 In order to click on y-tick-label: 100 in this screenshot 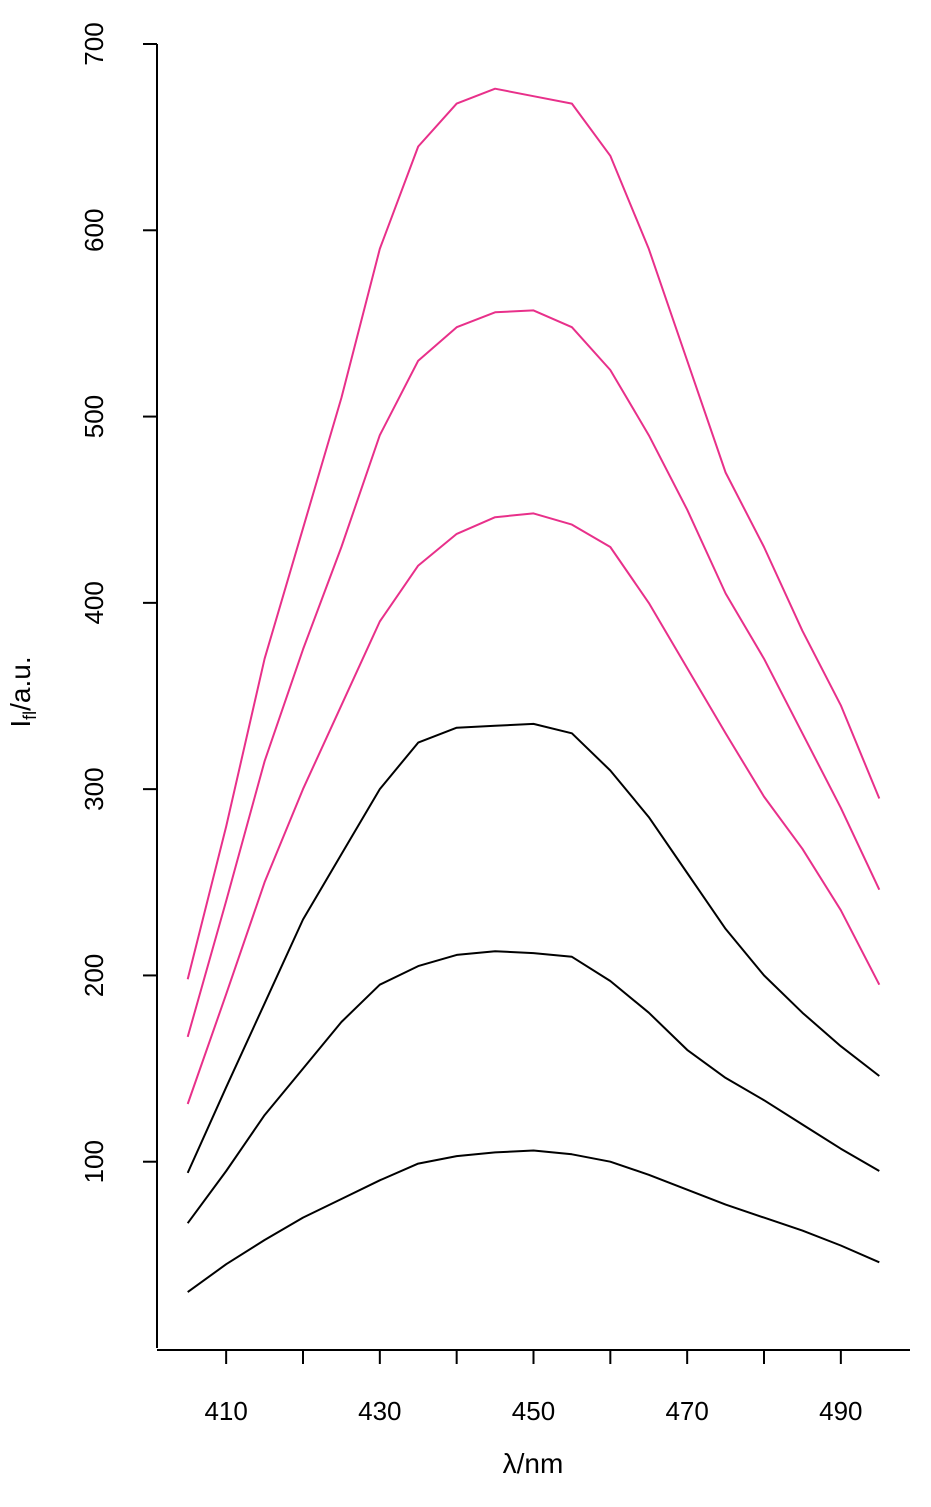, I will do `click(94, 1161)`.